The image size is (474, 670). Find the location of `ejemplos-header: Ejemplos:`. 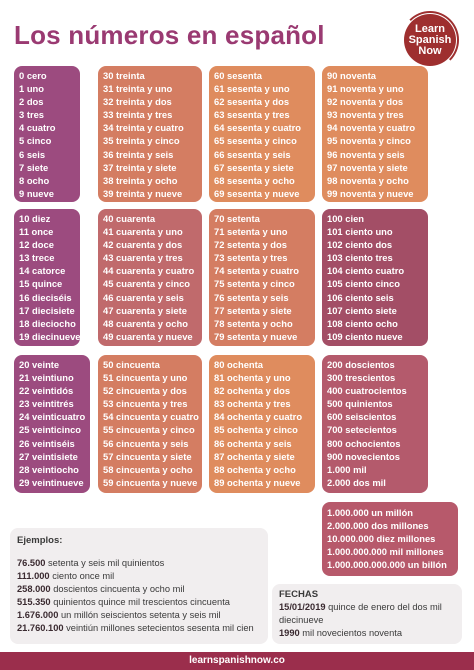

ejemplos-header: Ejemplos: is located at coordinates (40, 540).